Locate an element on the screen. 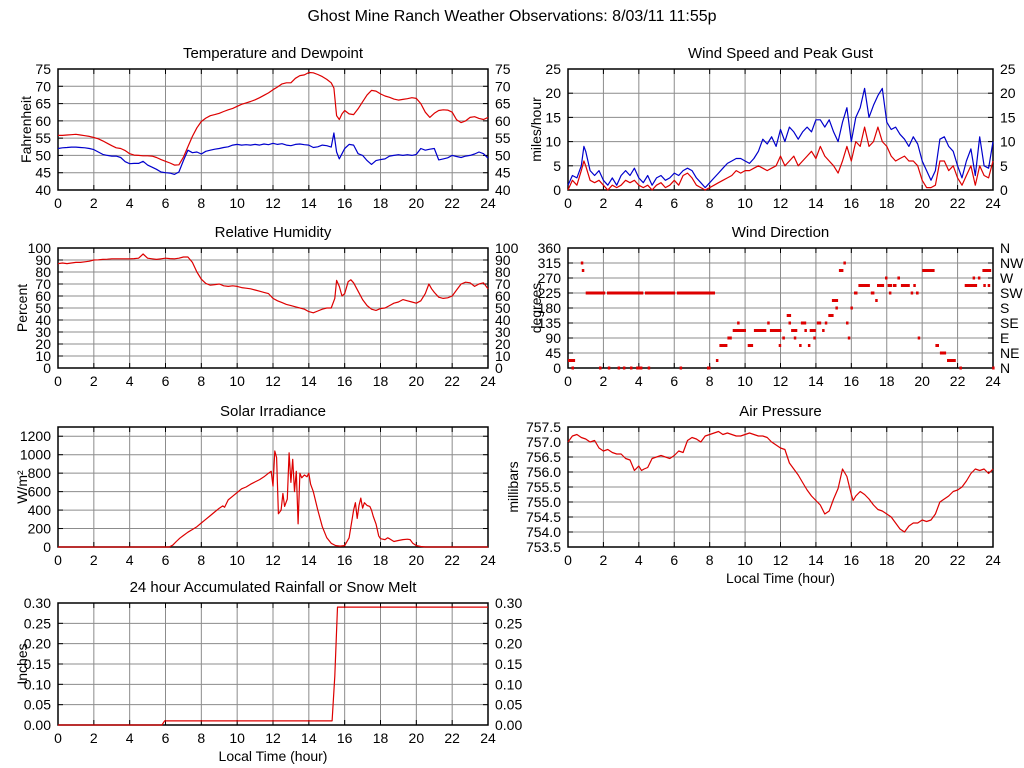 The width and height of the screenshot is (1024, 768). y-tick-label-right: 0.10 is located at coordinates (508, 684).